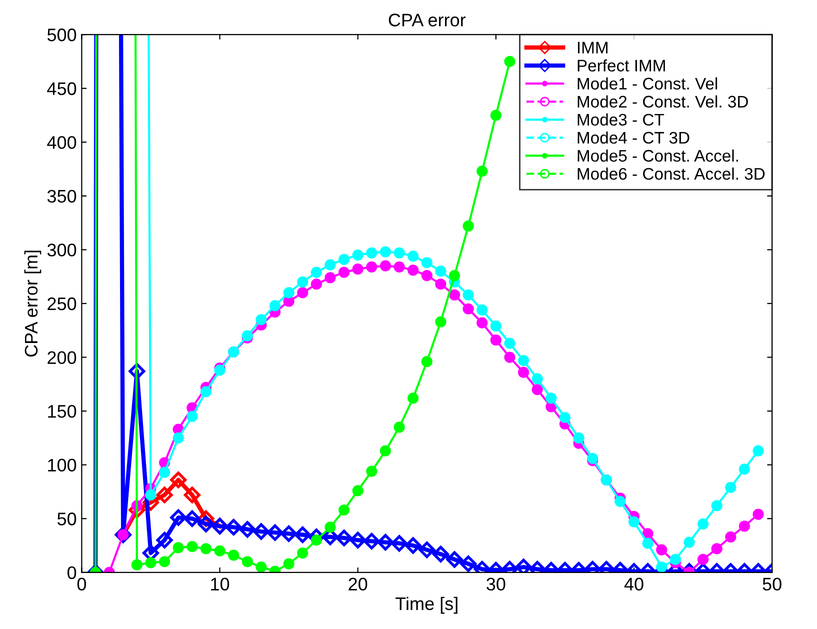 Image resolution: width=817 pixels, height=629 pixels. Describe the element at coordinates (81, 584) in the screenshot. I see `x-tick-label: 0` at that location.